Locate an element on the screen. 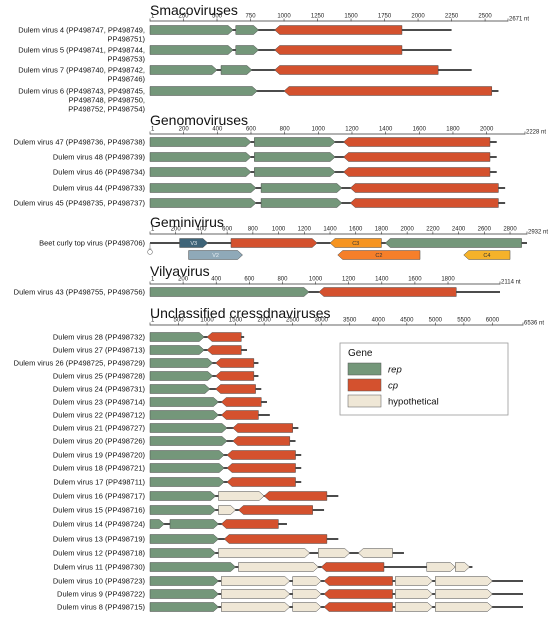  genome-label: Dulem virus 26 (PP498725, PP498729) is located at coordinates (80, 363).